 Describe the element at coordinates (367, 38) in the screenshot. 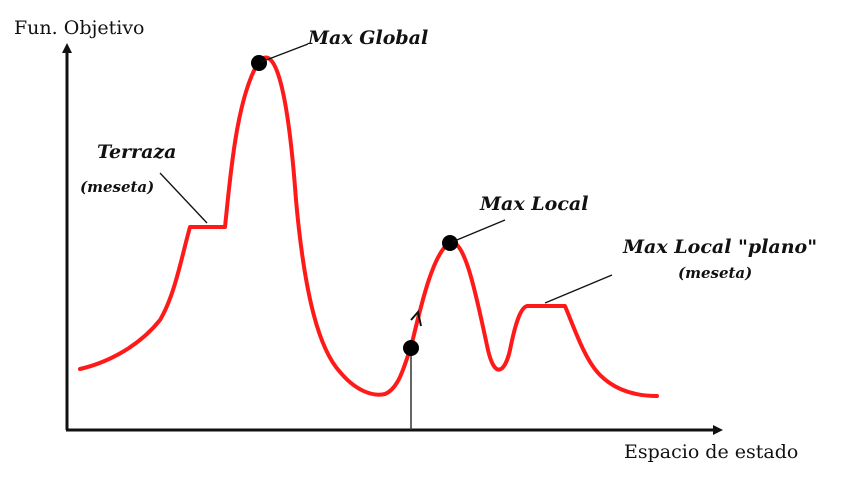

I see `max-global-label: Max Global` at that location.